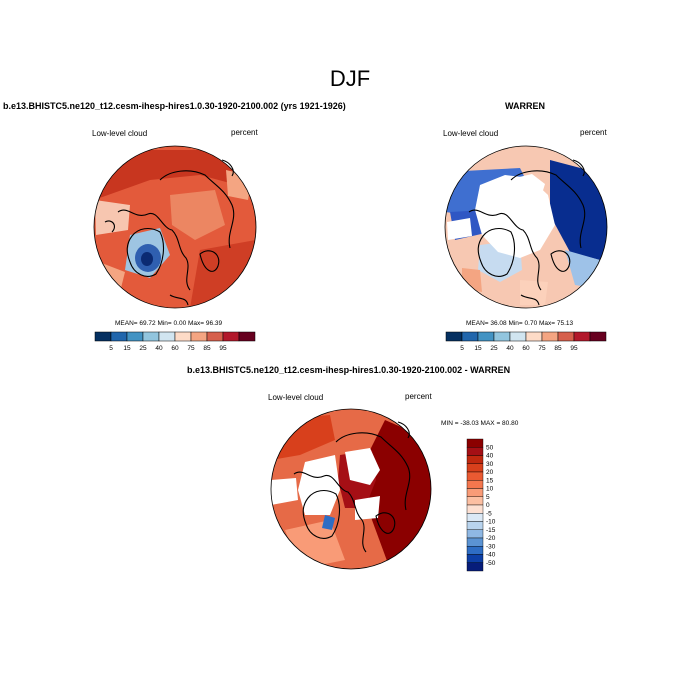 The height and width of the screenshot is (700, 700). Describe the element at coordinates (491, 555) in the screenshot. I see `diff-colorbar-tick-label: -40` at that location.